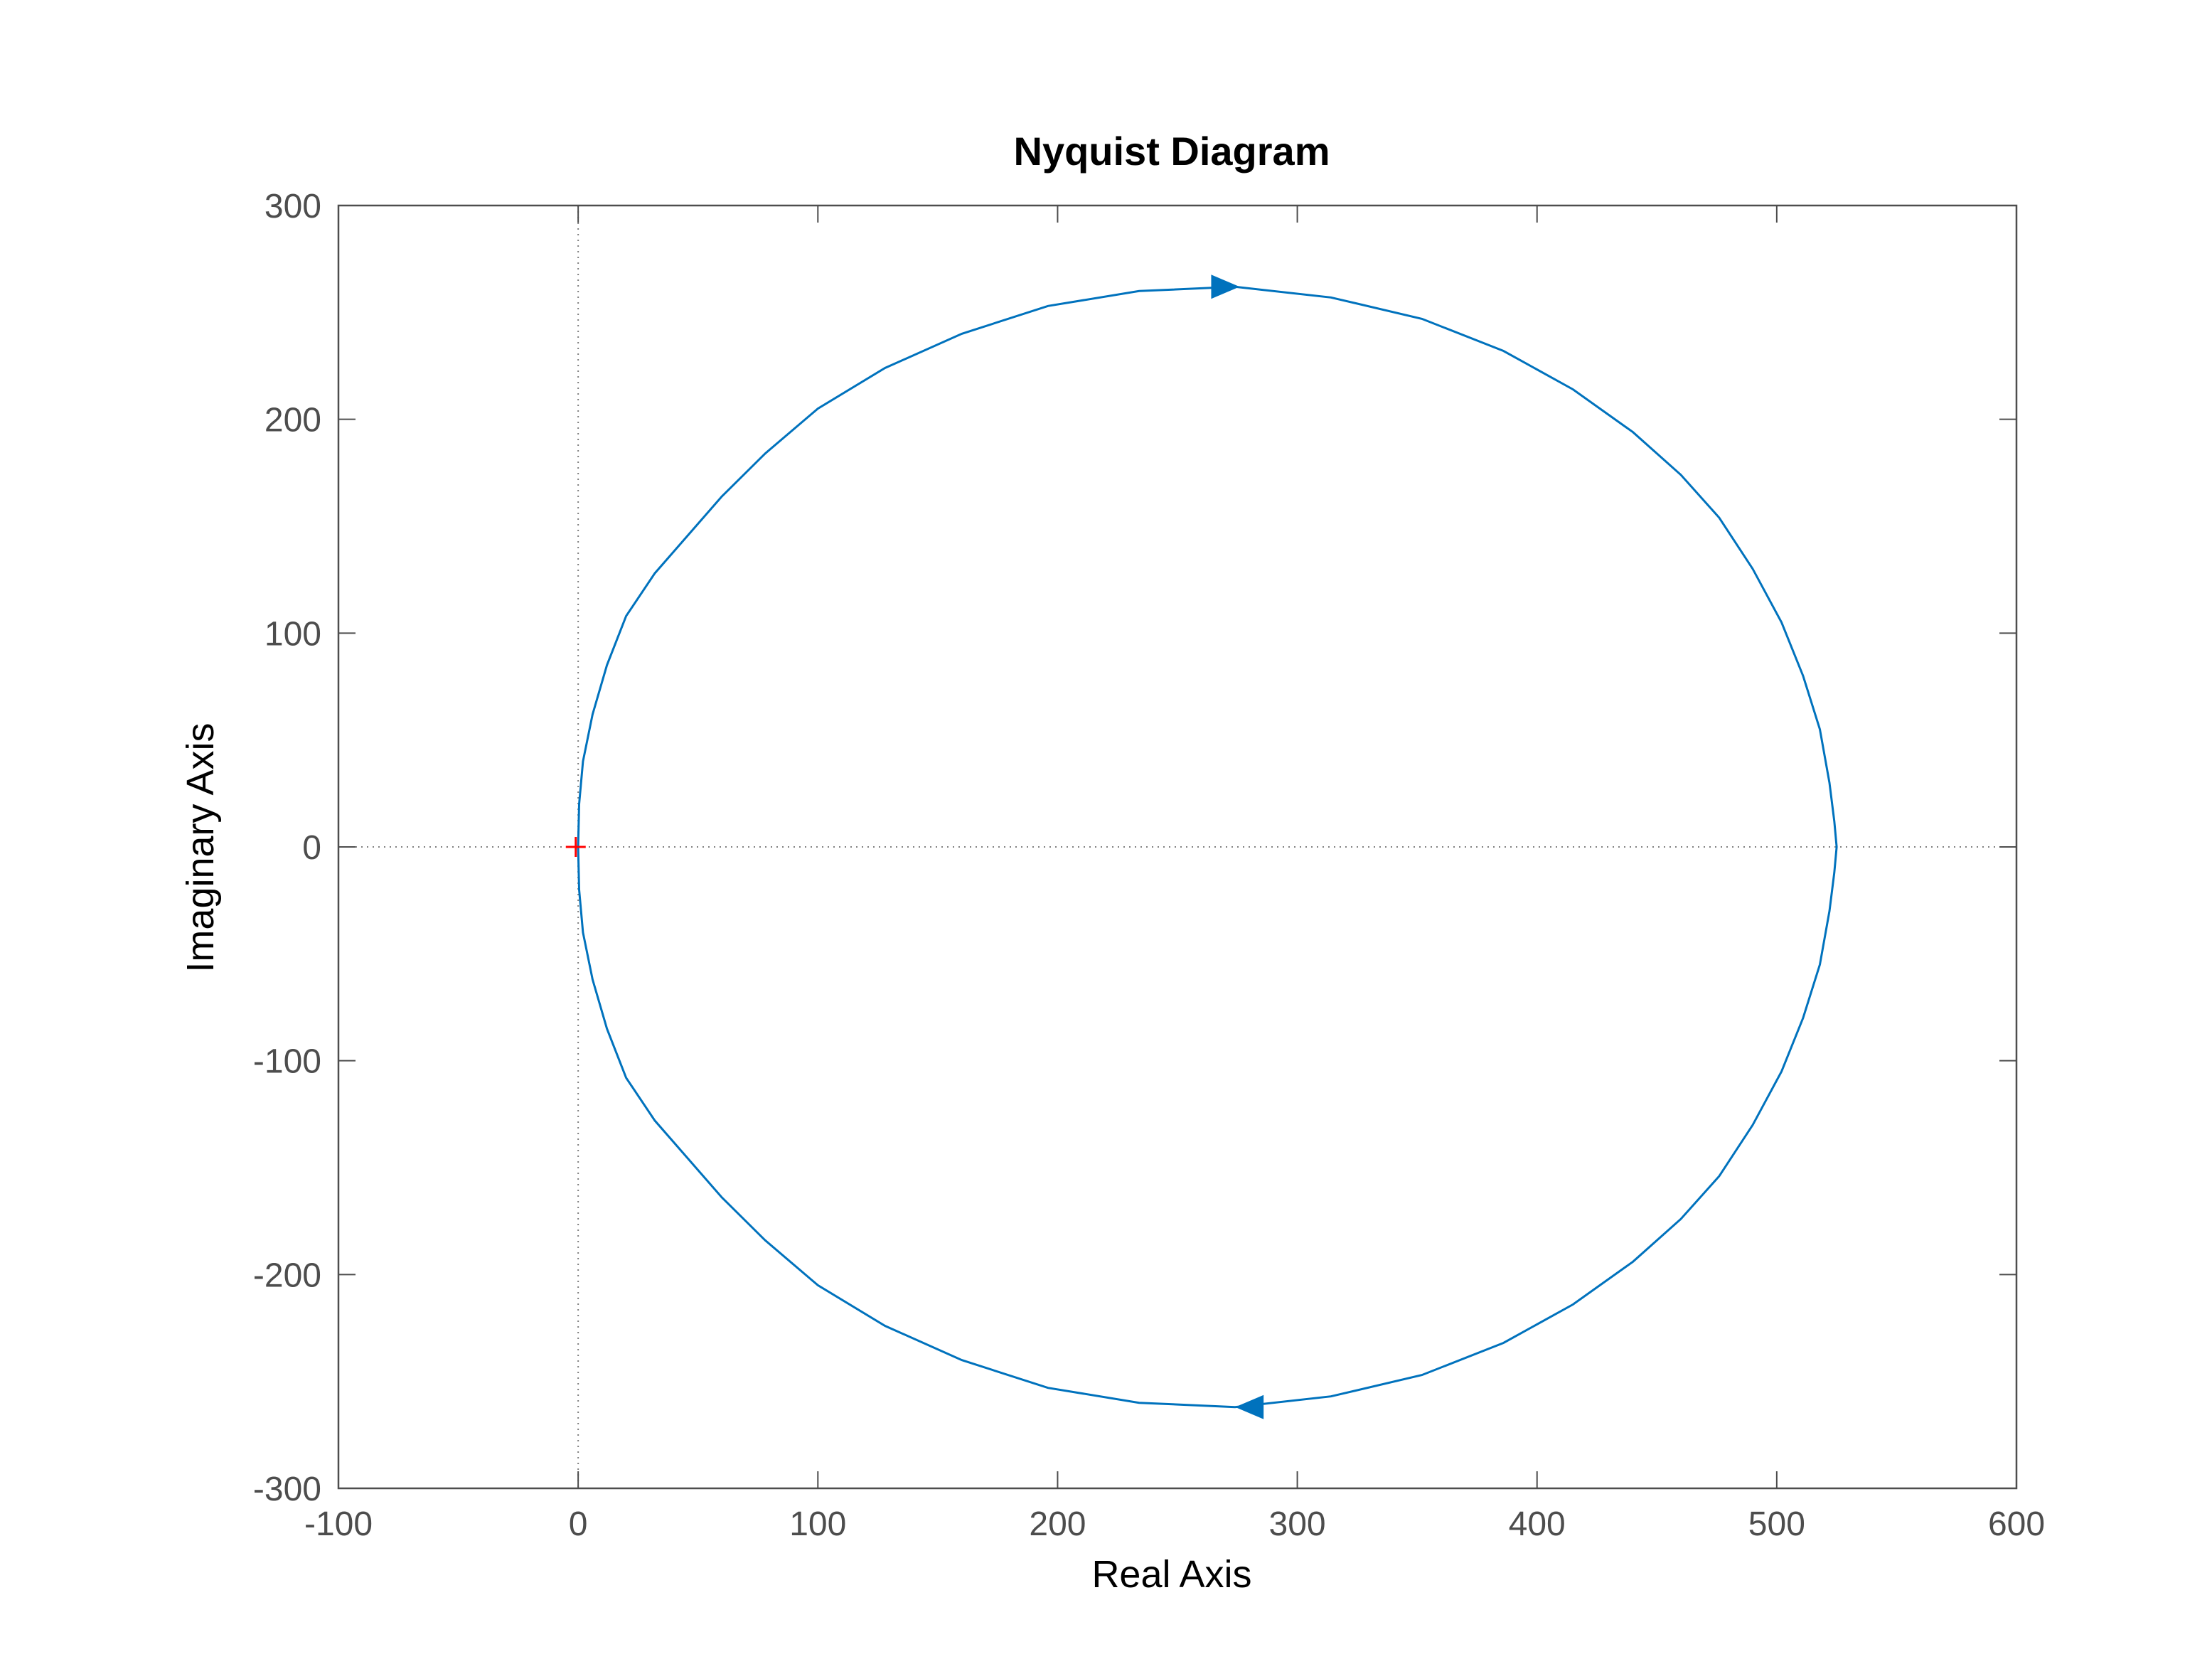 This screenshot has height=1659, width=2212. What do you see at coordinates (293, 206) in the screenshot?
I see `y-tick-label: 300` at bounding box center [293, 206].